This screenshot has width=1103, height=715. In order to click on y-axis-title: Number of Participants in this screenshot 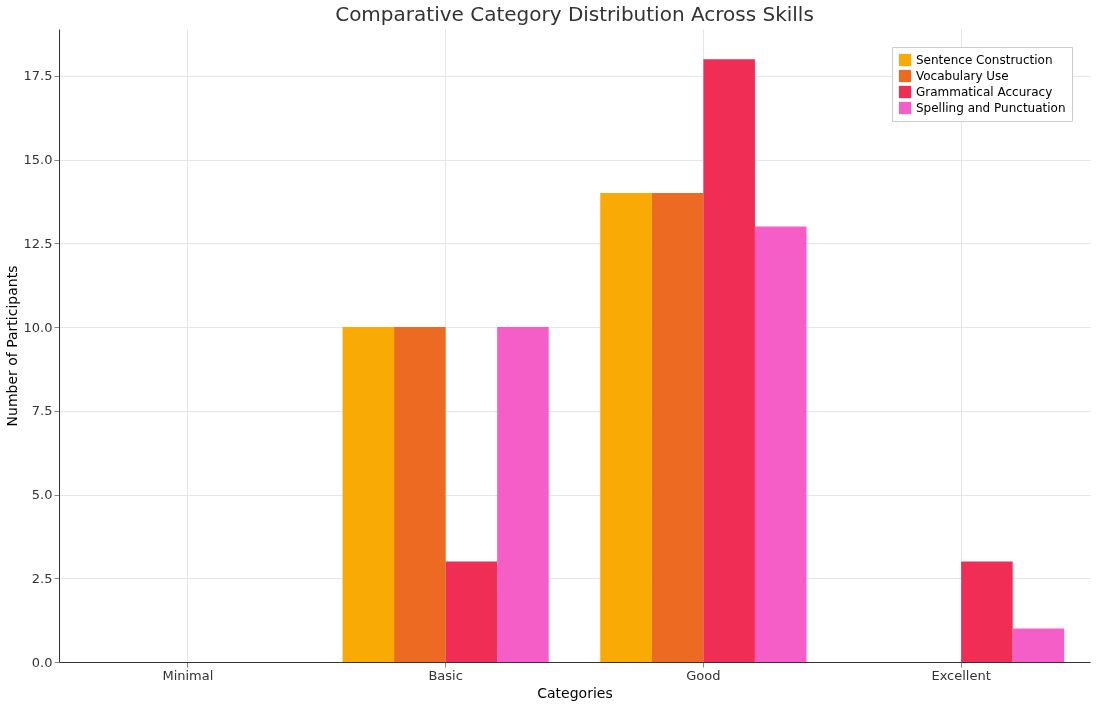, I will do `click(11, 346)`.